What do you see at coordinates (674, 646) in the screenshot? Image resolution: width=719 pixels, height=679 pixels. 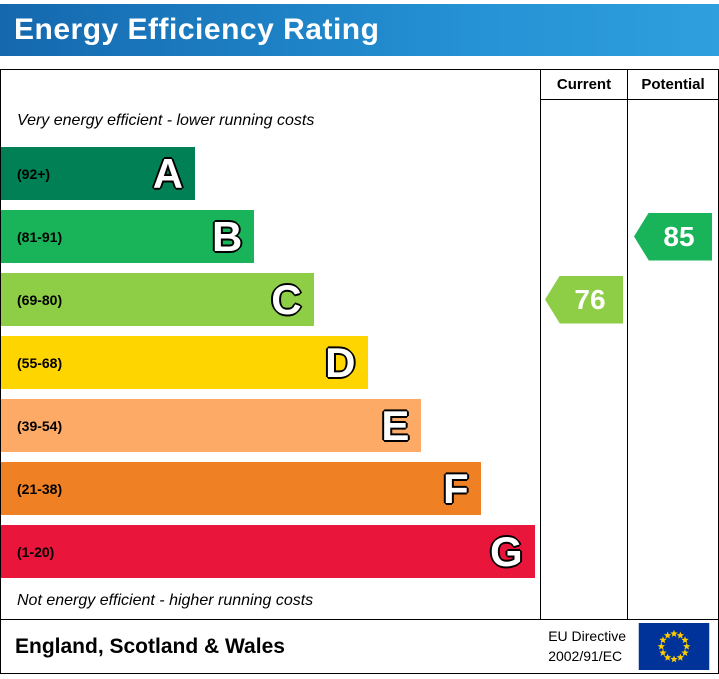 I see `eu-flag-icon` at bounding box center [674, 646].